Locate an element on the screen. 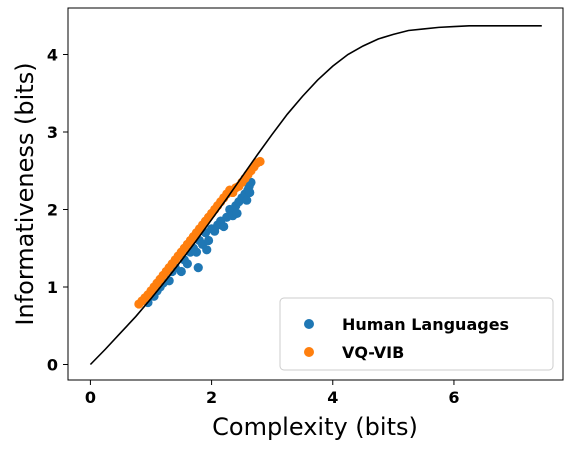  y-axis-title: Informativeness (bits) is located at coordinates (25, 193).